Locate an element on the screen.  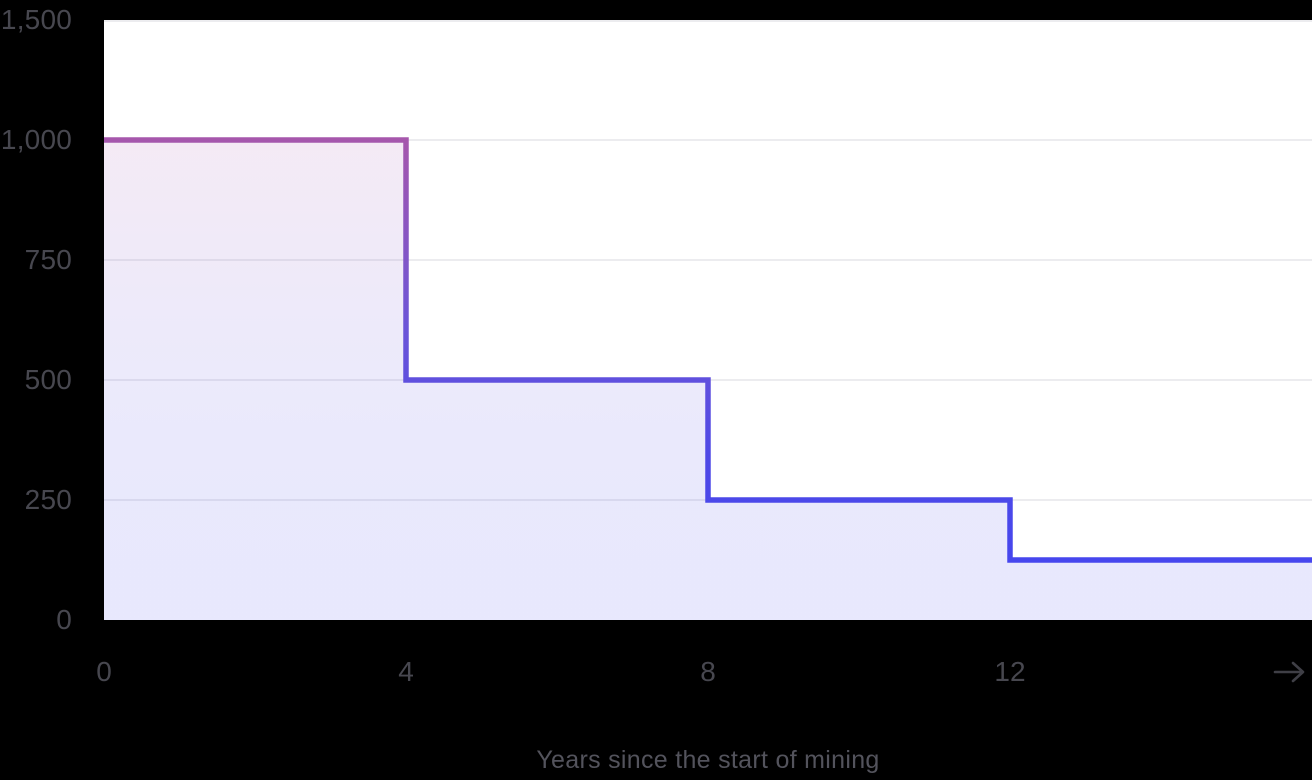
x-tick-label: 8 is located at coordinates (708, 671).